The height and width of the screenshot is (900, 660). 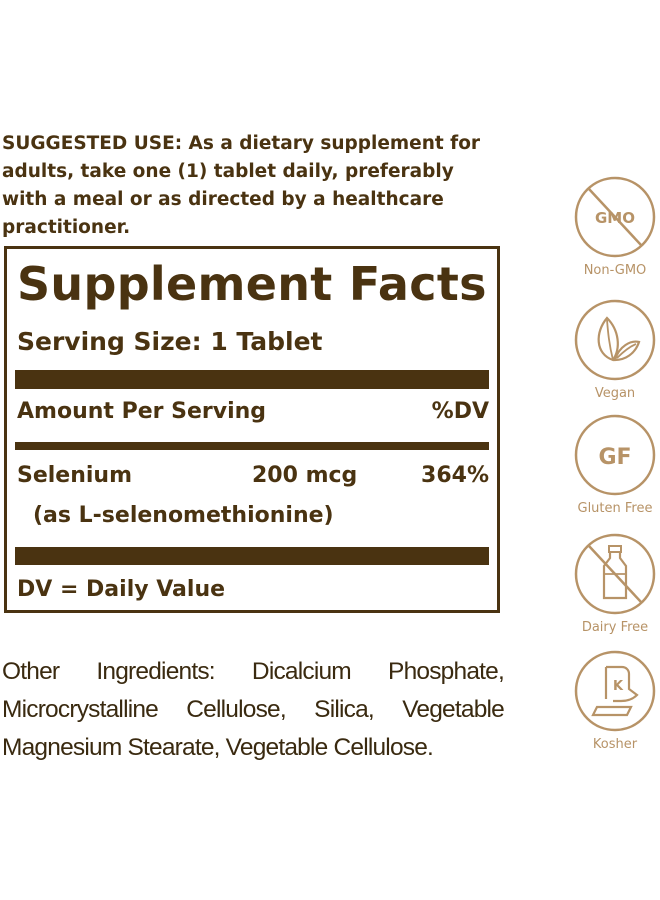 I want to click on serving-size: Serving Size: 1 Tablet, so click(x=170, y=341).